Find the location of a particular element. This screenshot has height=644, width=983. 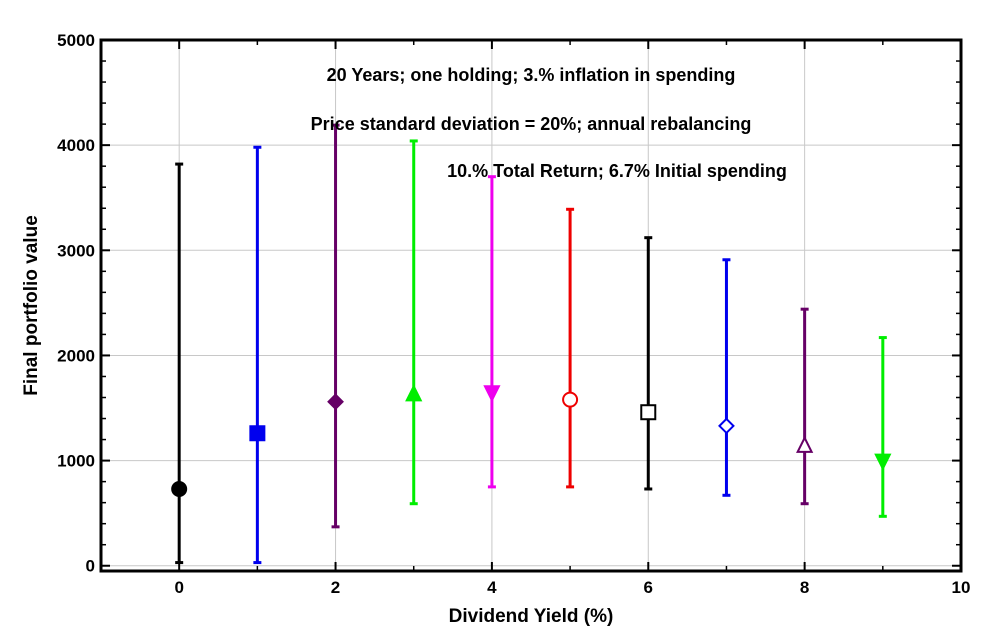

x-tick-label: 8 is located at coordinates (804, 587).